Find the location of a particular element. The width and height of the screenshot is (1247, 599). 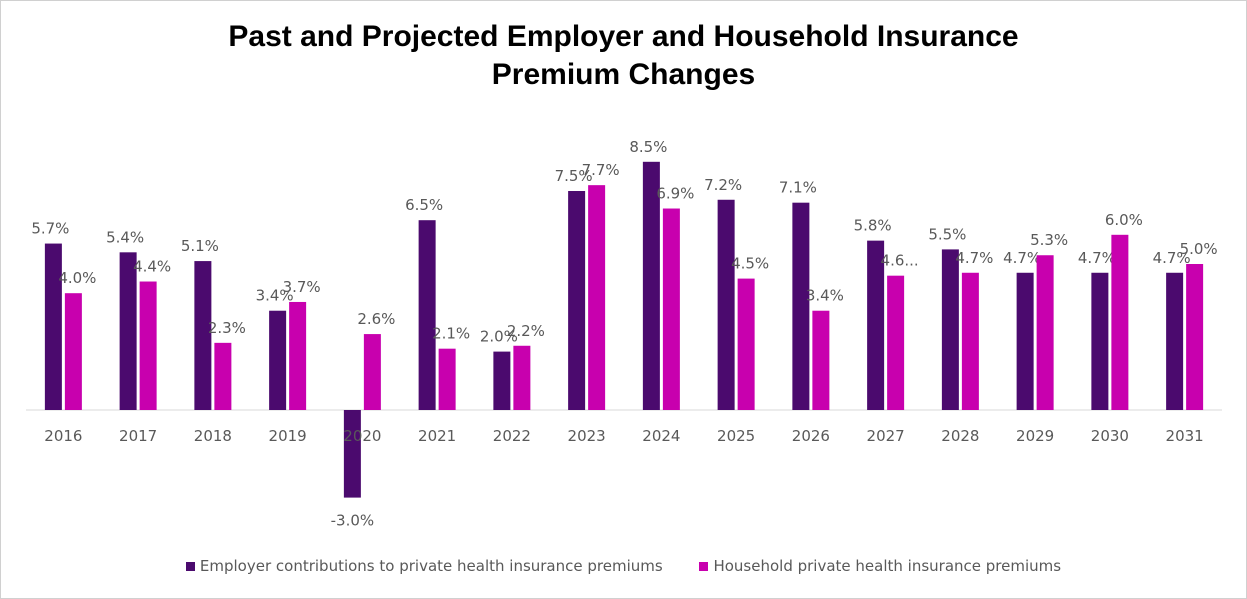

x-tick-label-2019: 2019 is located at coordinates (288, 436).